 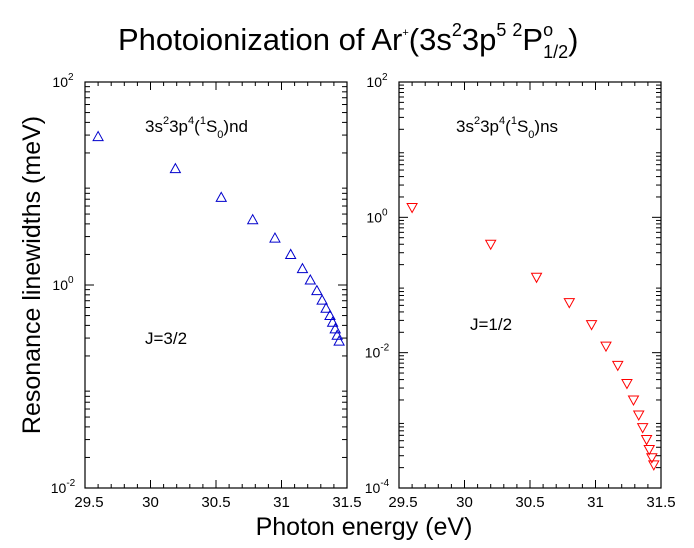 I want to click on right-annot-open: (, so click(x=508, y=126).